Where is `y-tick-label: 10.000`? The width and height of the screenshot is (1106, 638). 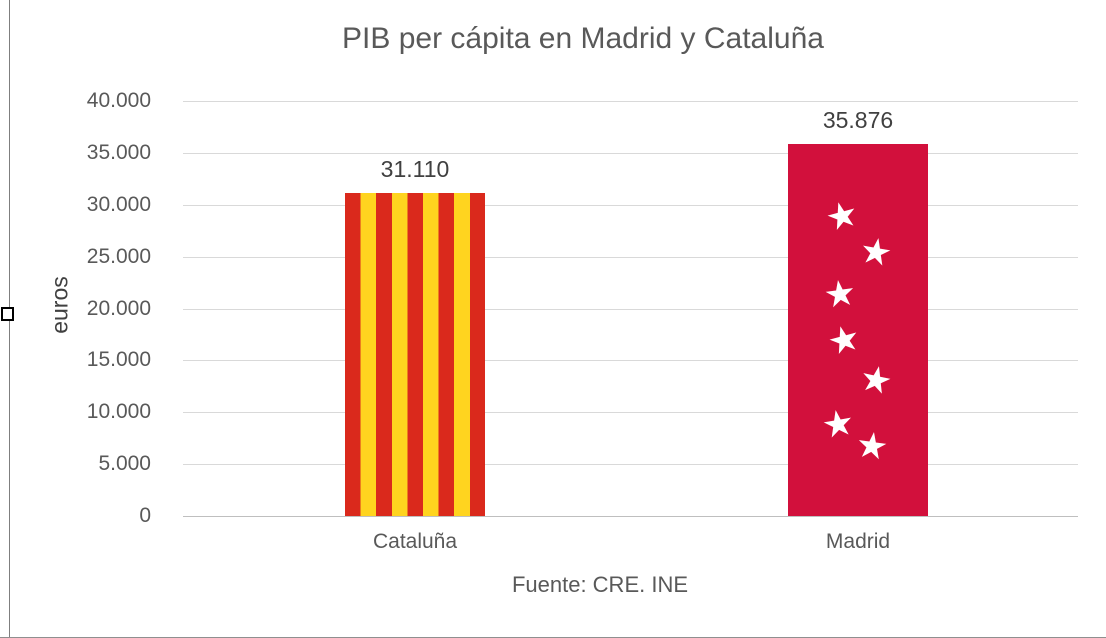
y-tick-label: 10.000 is located at coordinates (118, 412).